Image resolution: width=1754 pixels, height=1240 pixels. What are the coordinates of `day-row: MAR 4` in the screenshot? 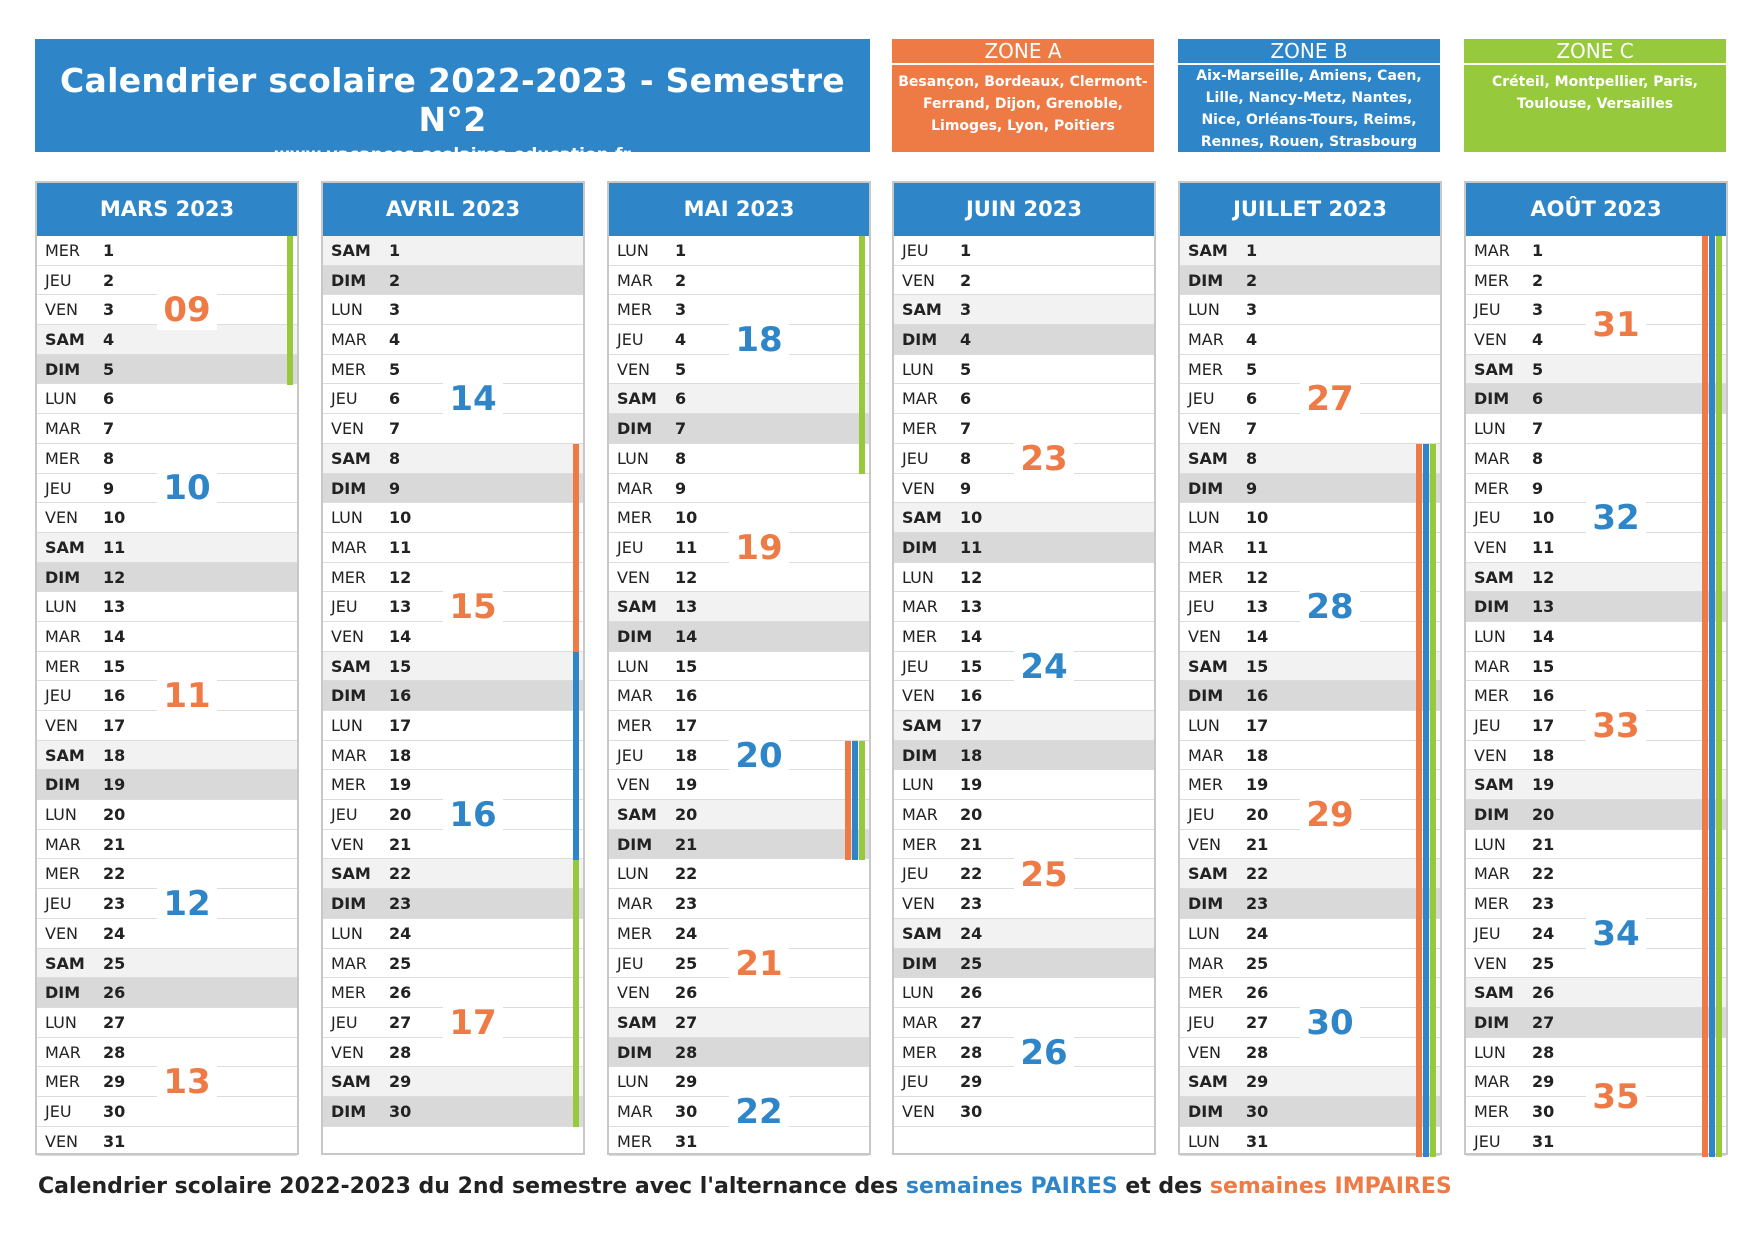 It's located at (453, 340).